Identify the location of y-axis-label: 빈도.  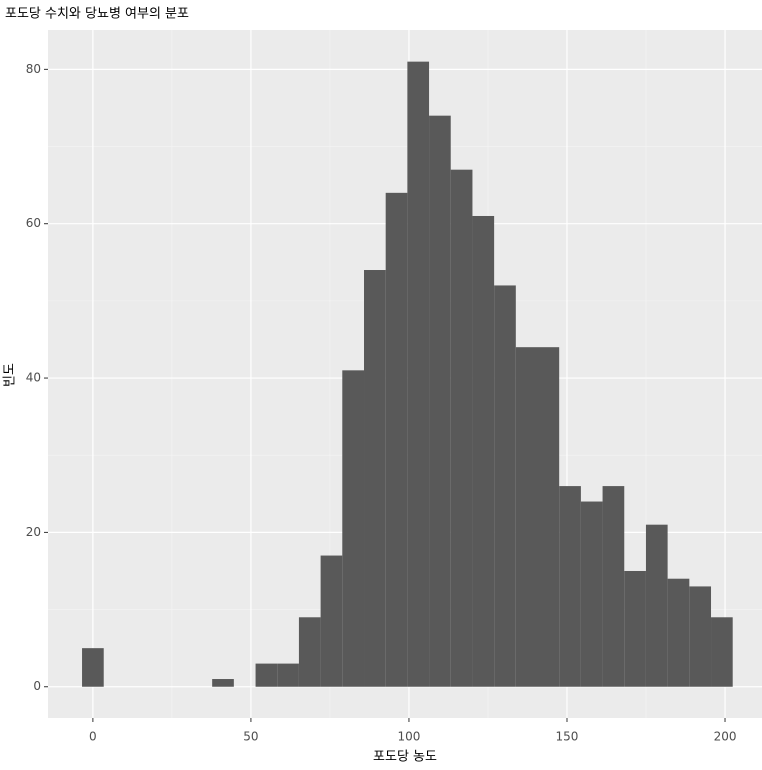
(10, 375).